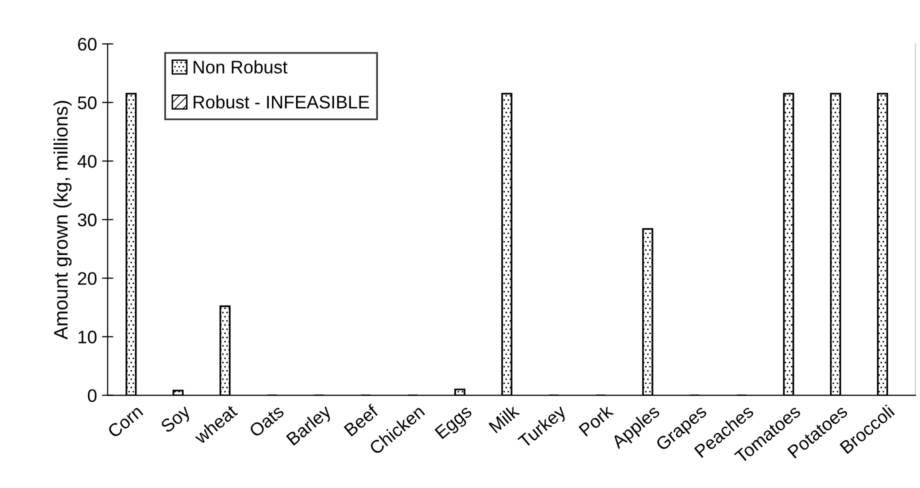  Describe the element at coordinates (177, 420) in the screenshot. I see `x-tick-label: Soy` at that location.